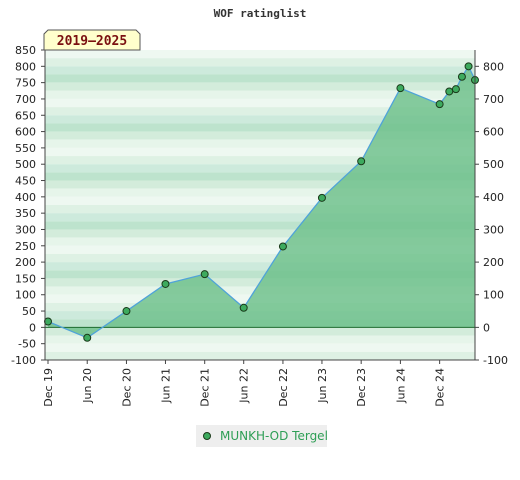  Describe the element at coordinates (25, 66) in the screenshot. I see `left-tick-label: 800` at that location.